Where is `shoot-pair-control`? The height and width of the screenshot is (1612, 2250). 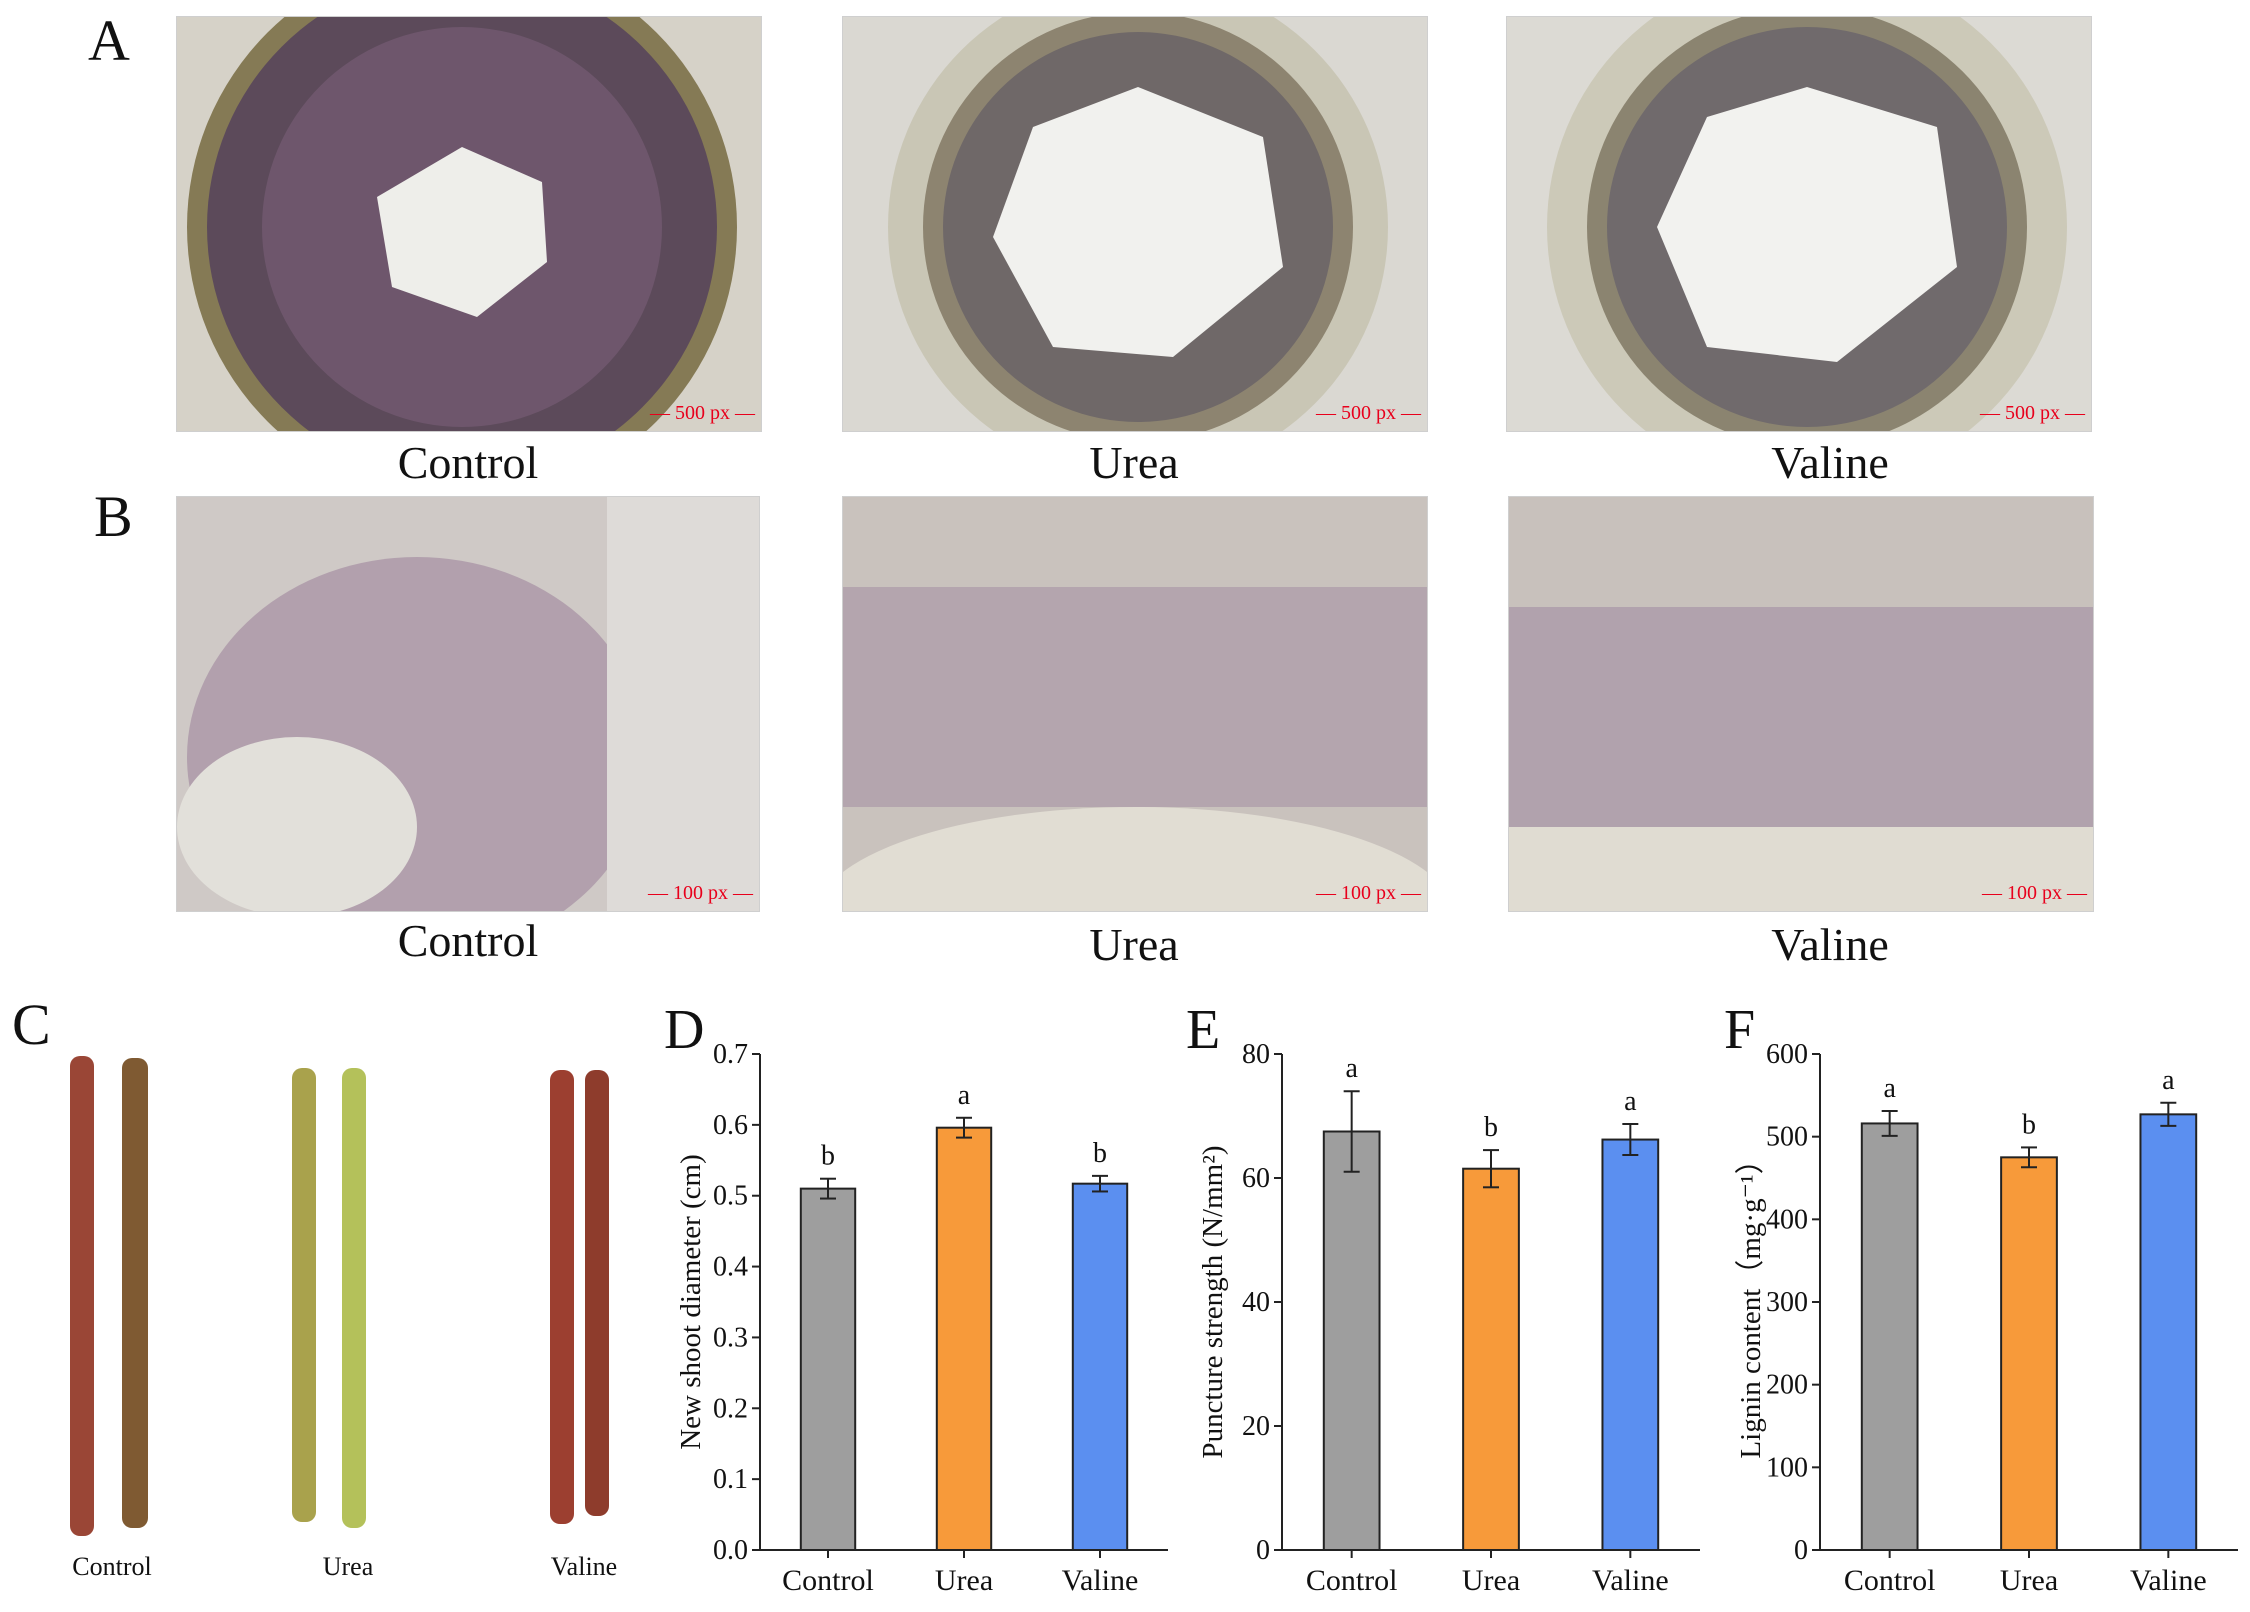
shoot-pair-control is located at coordinates (109, 1296).